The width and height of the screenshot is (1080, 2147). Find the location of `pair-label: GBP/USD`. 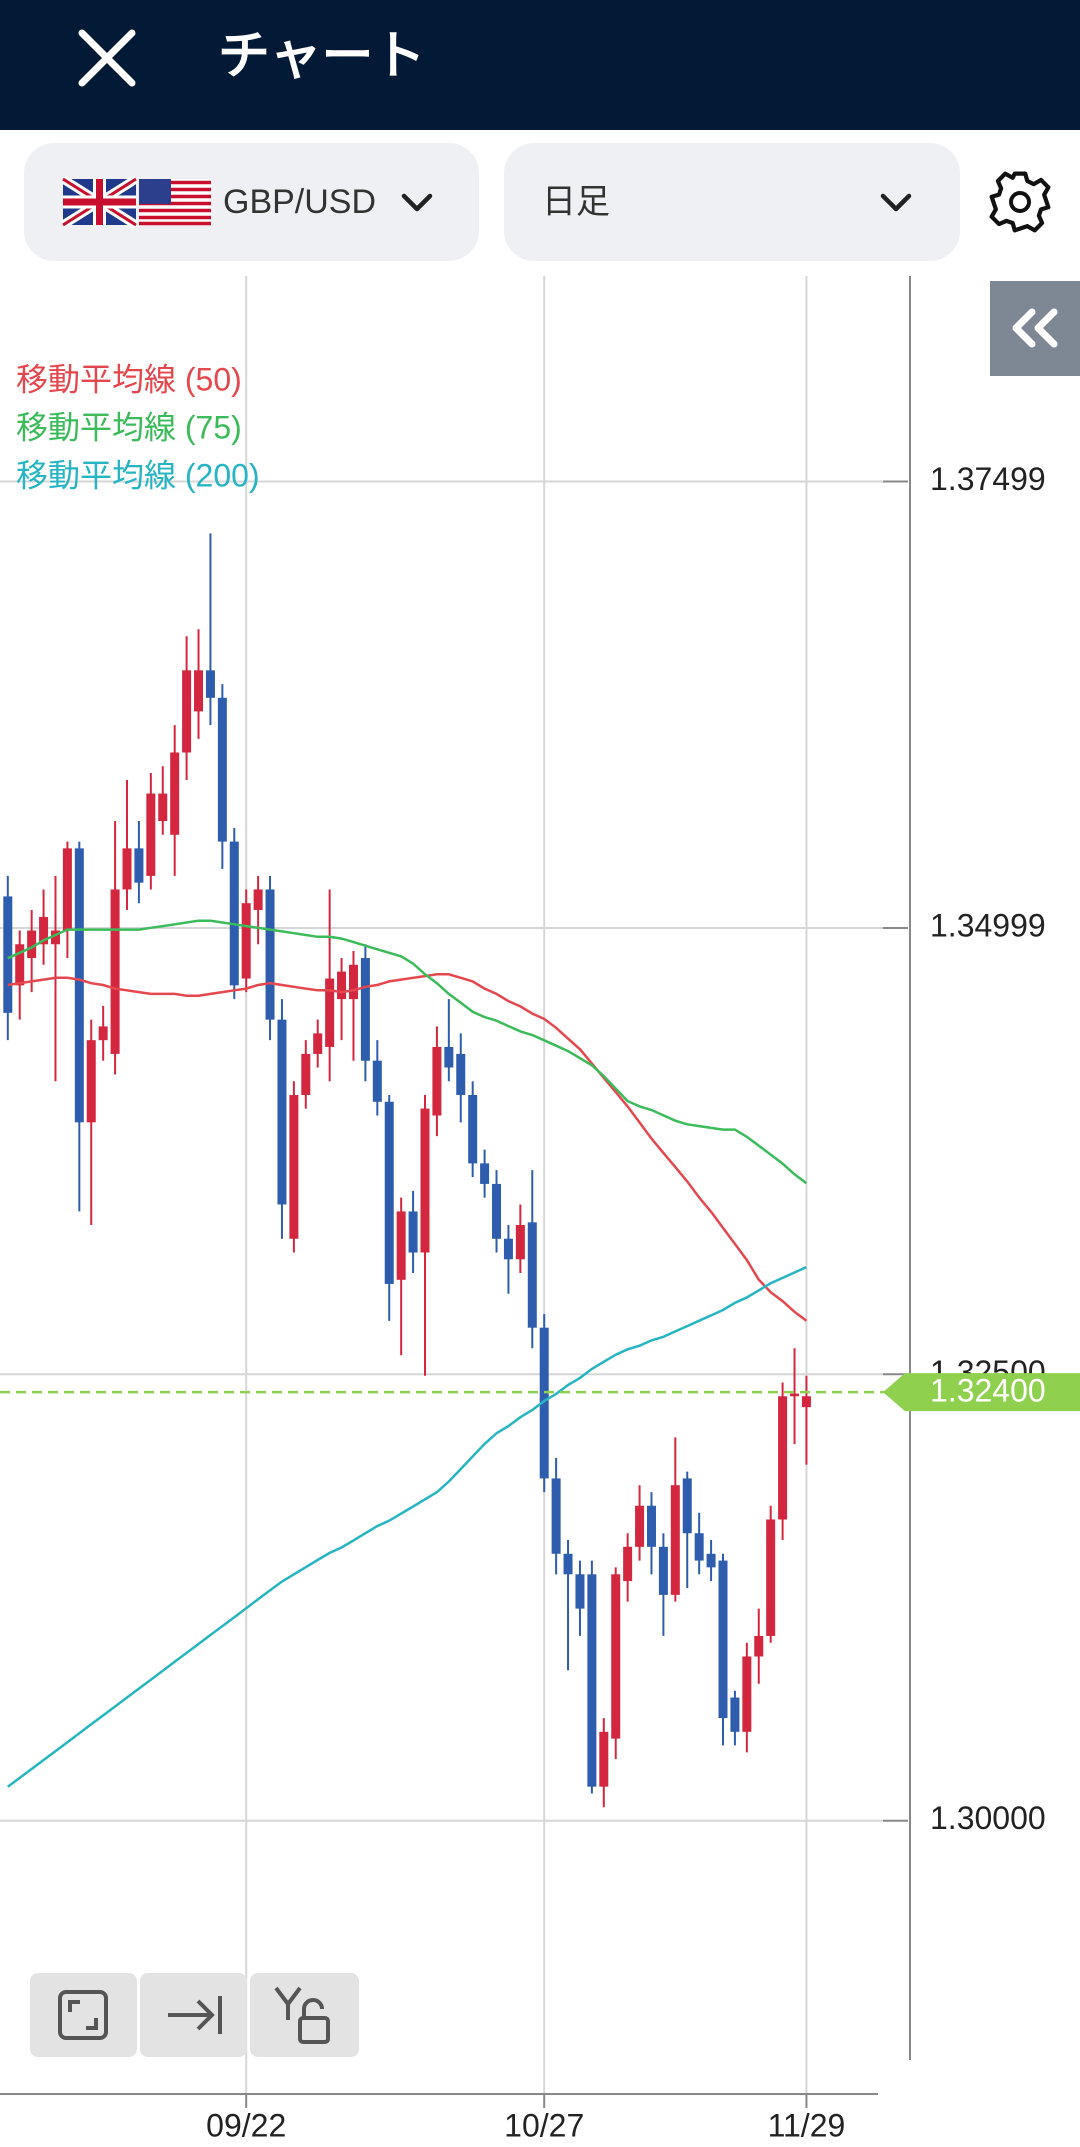

pair-label: GBP/USD is located at coordinates (299, 202).